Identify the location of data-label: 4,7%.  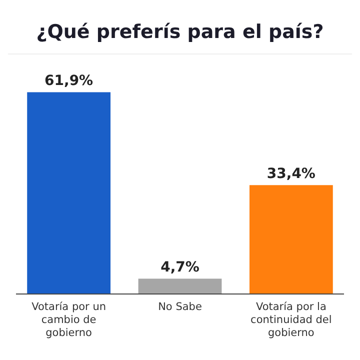
(180, 268).